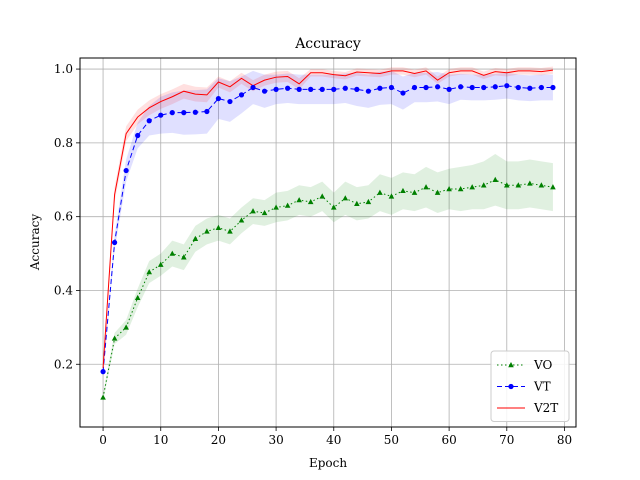  What do you see at coordinates (63, 69) in the screenshot?
I see `y-tick-label: 1.0` at bounding box center [63, 69].